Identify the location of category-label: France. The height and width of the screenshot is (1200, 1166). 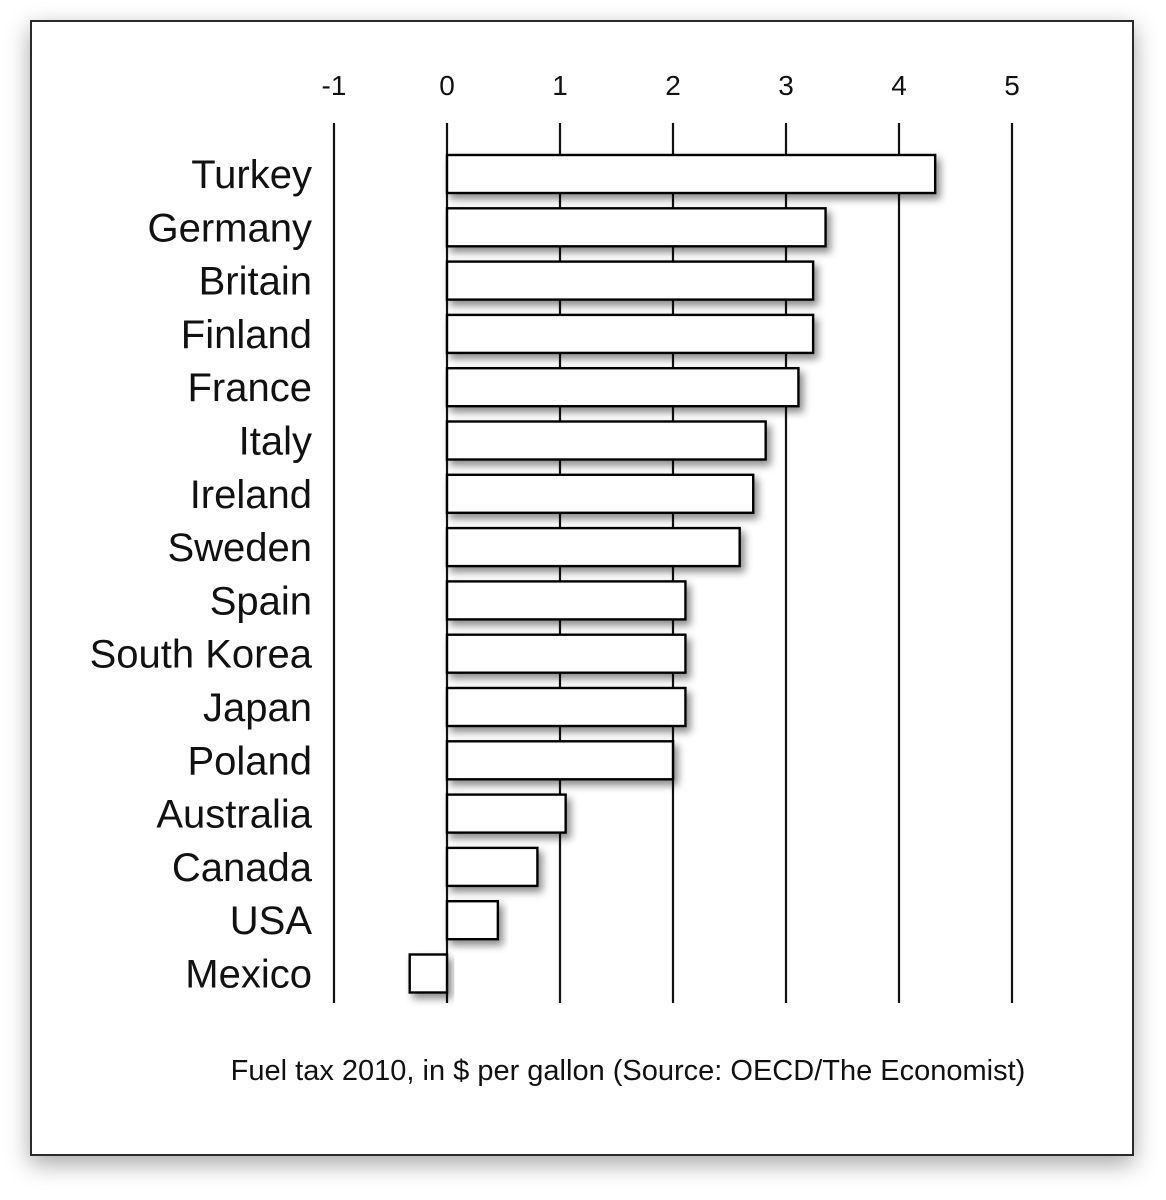
(250, 388).